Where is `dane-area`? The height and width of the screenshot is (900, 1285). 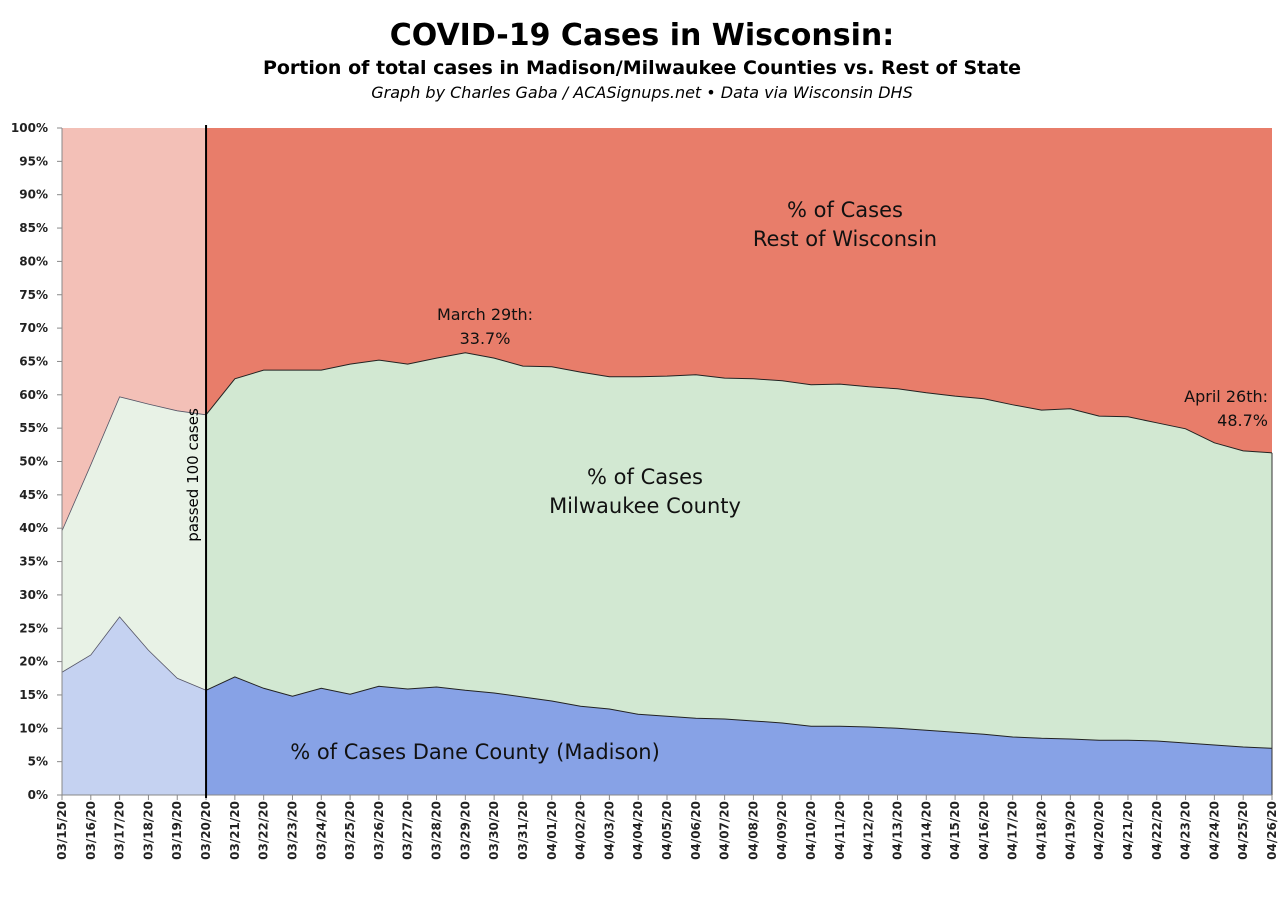 dane-area is located at coordinates (739, 735).